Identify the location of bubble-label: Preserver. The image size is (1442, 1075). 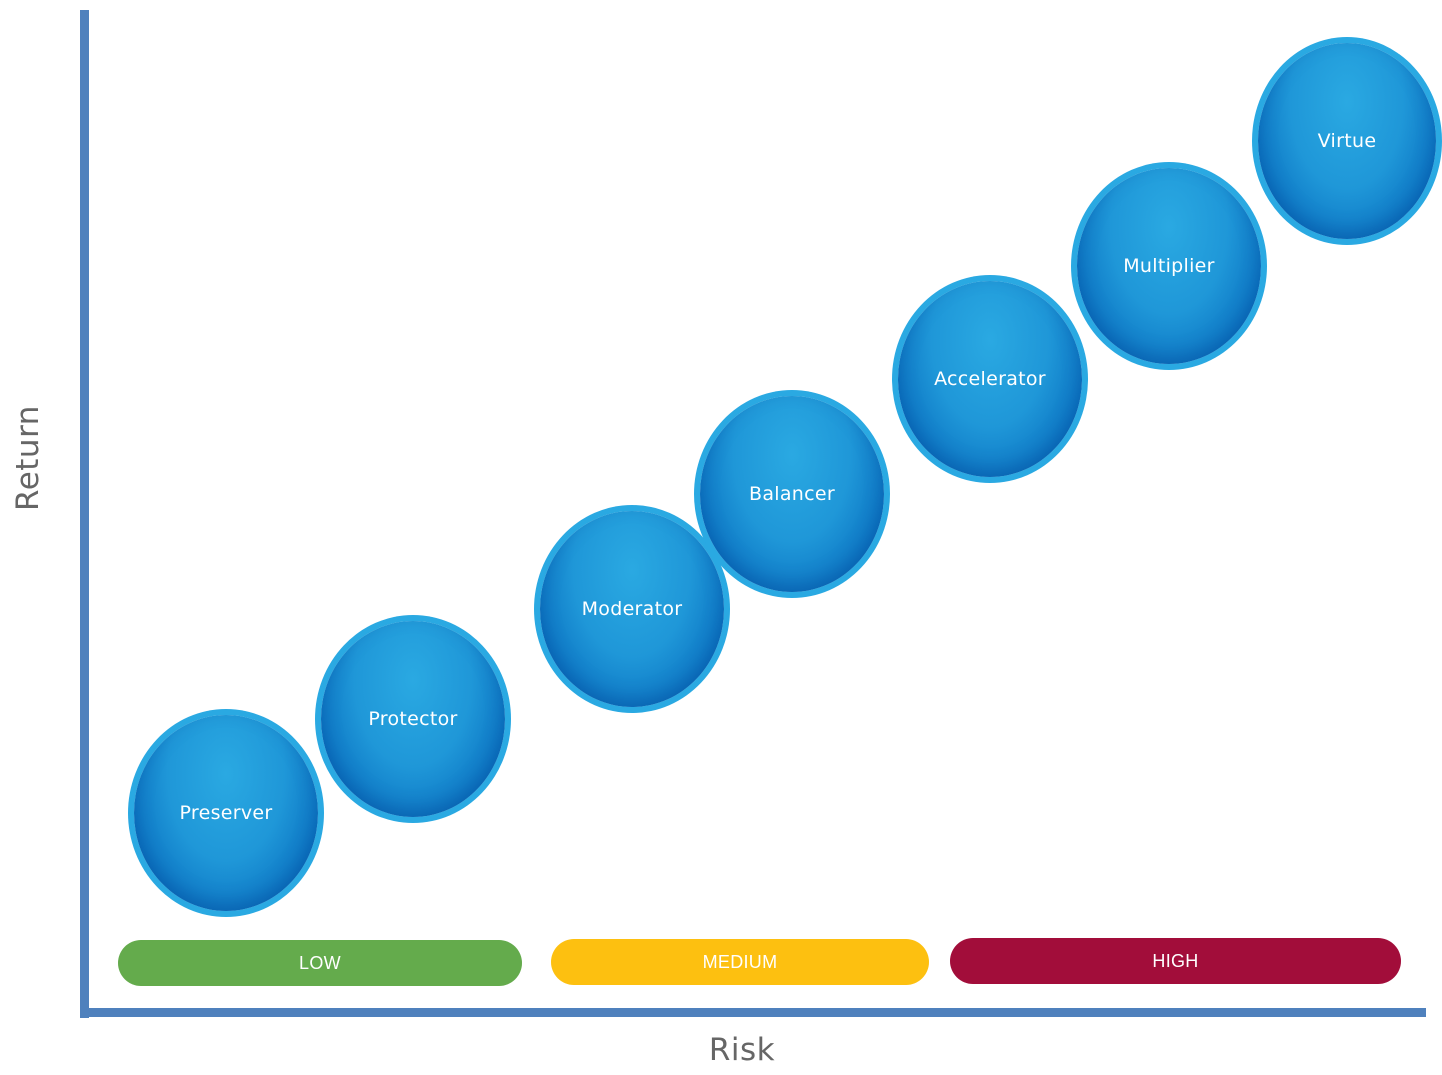
(226, 813).